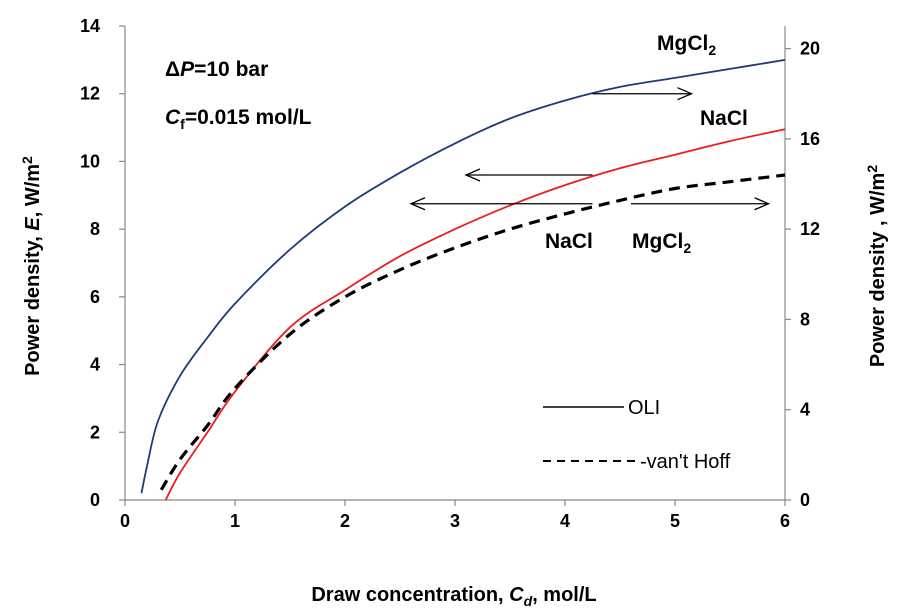 The width and height of the screenshot is (899, 612). Describe the element at coordinates (31, 266) in the screenshot. I see `y-axis-label-left: Power density, E, W/m2` at that location.